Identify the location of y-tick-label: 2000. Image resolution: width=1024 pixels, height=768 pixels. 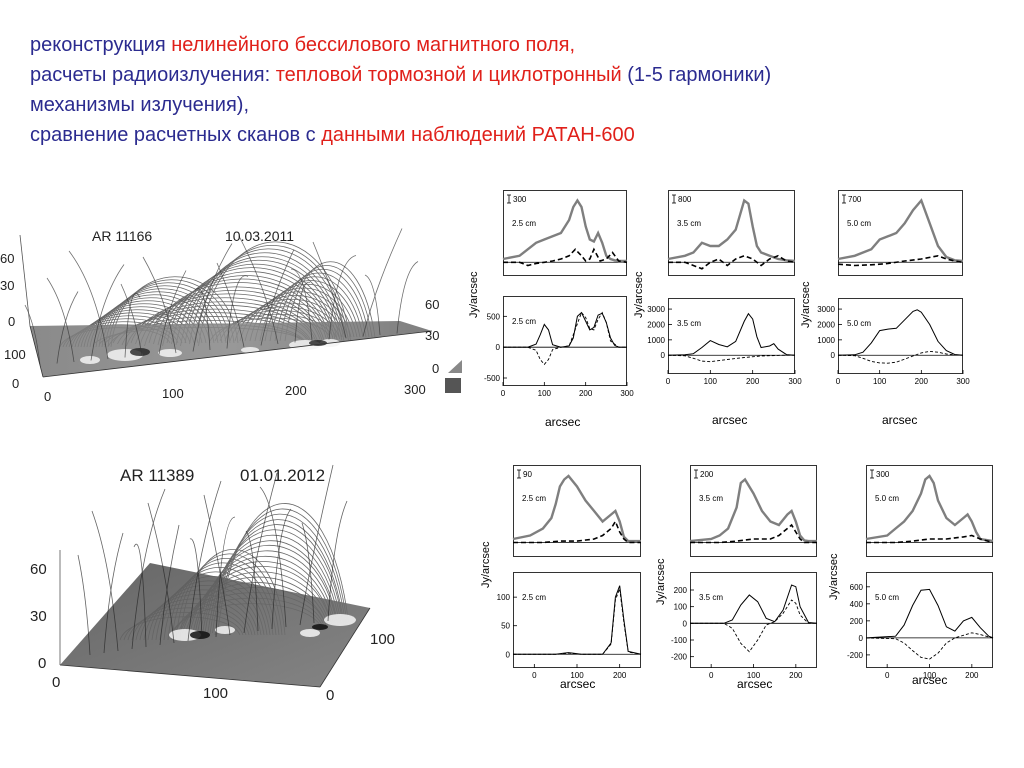
(656, 324).